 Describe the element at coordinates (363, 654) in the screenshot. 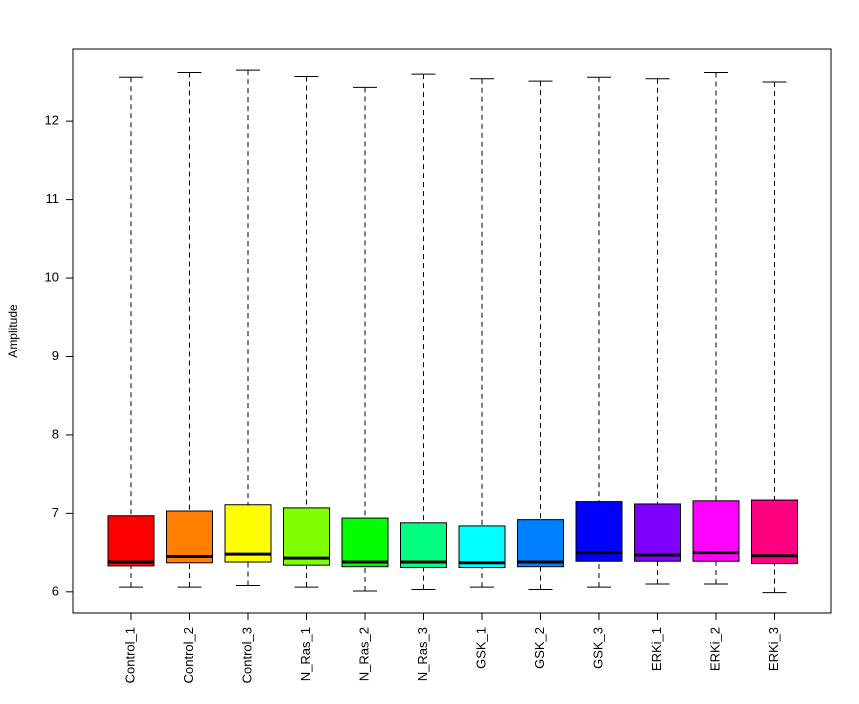

I see `x-tick-label: N_Ras_2` at that location.